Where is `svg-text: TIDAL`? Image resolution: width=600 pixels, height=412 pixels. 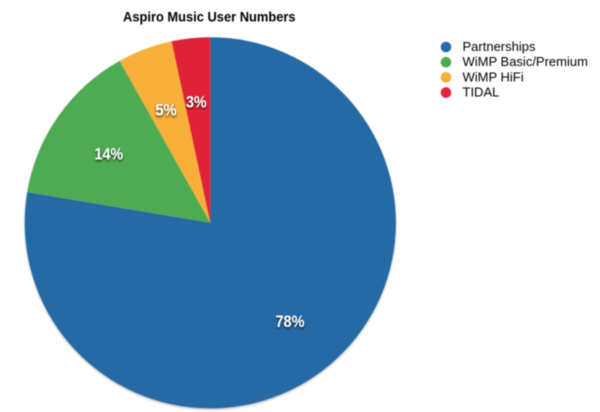 svg-text: TIDAL is located at coordinates (481, 92).